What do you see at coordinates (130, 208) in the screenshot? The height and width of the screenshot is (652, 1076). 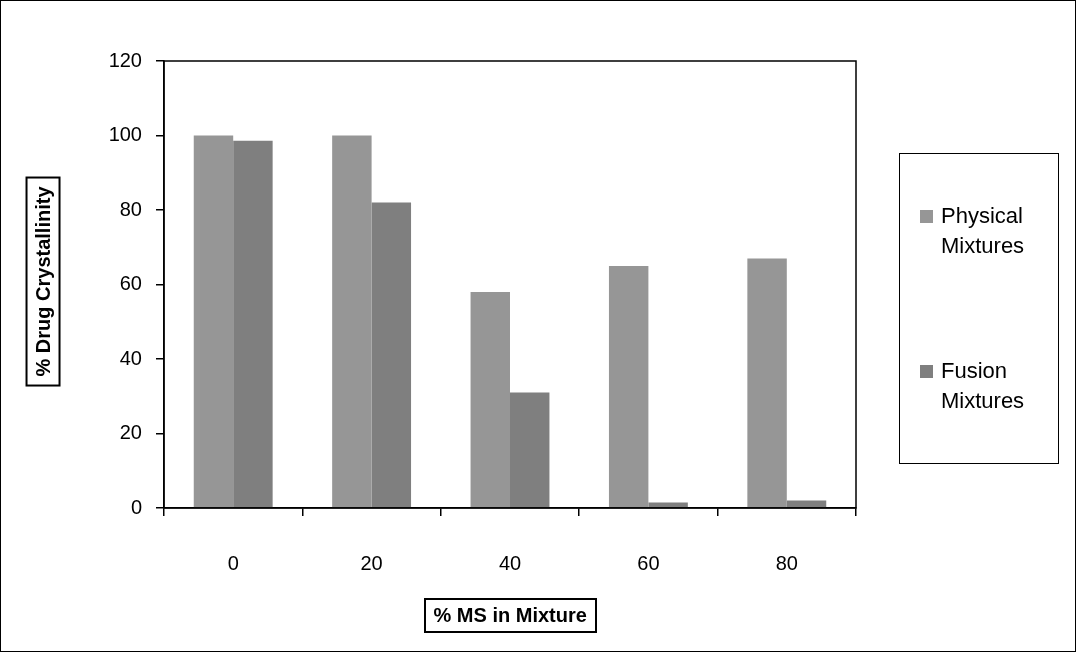 I see `y-tick-label: 80` at bounding box center [130, 208].